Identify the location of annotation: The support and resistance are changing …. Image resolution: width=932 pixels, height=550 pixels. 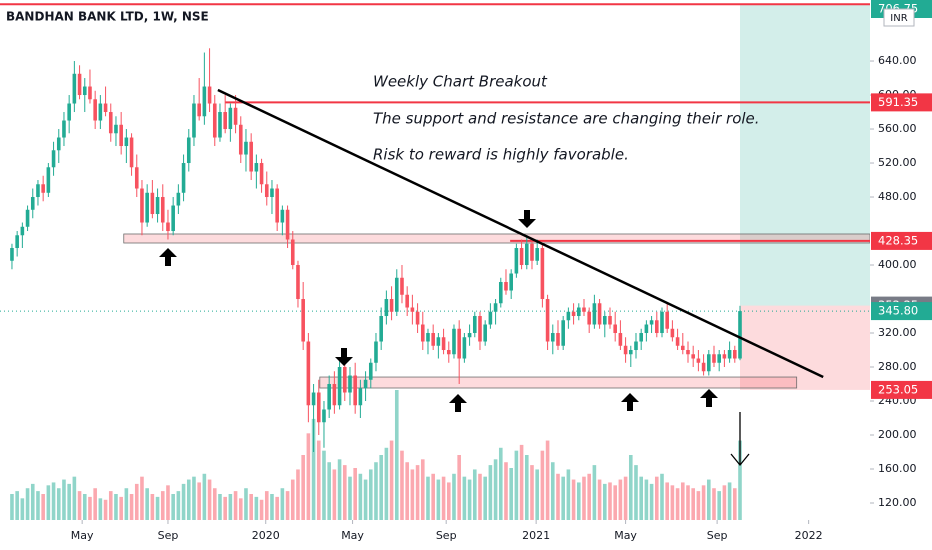
(566, 119).